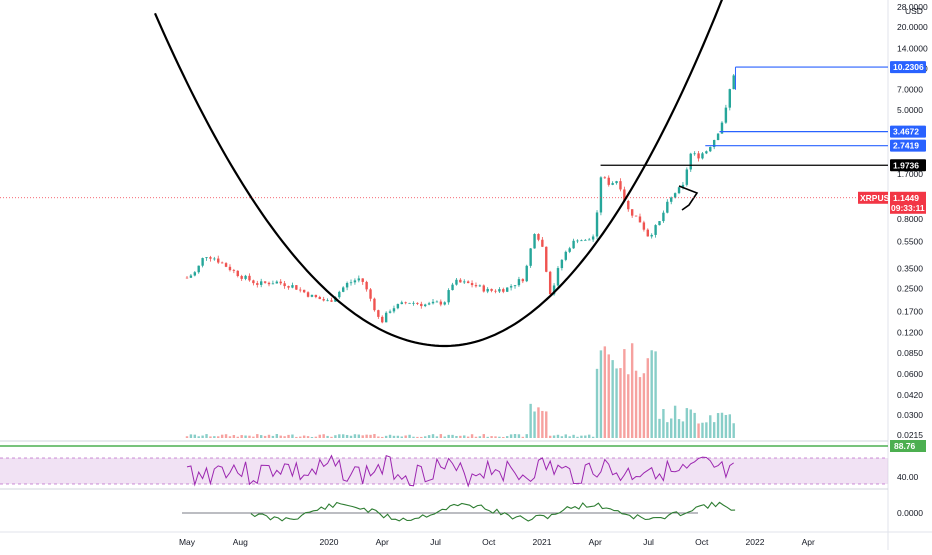 The image size is (932, 555). Describe the element at coordinates (873, 197) in the screenshot. I see `symbol-tag` at that location.